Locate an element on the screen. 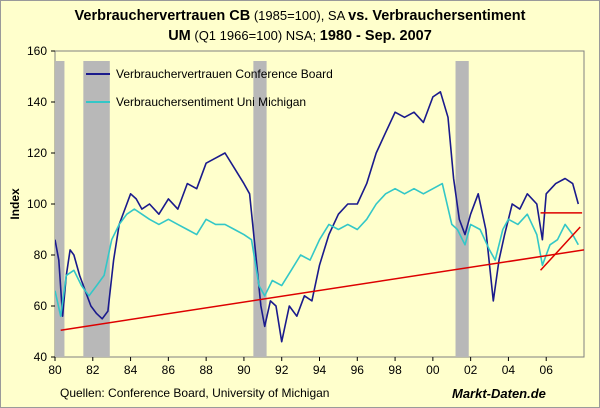  chart-title-line2: UM (Q1 1966=100) NSA; 1980 - Sep. 2007 is located at coordinates (300, 36).